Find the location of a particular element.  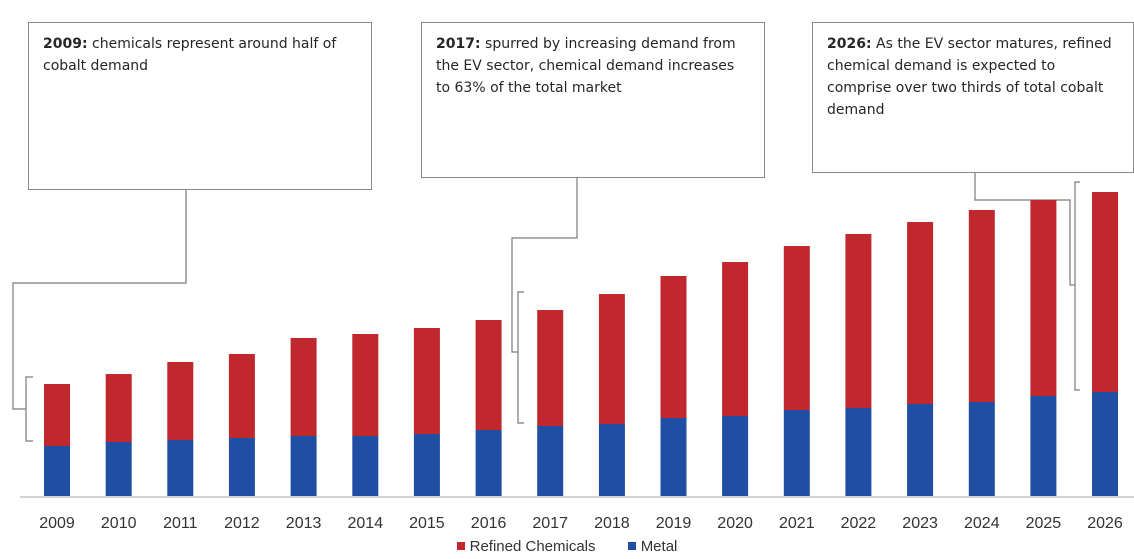

x-tick-label-2026: 2026 is located at coordinates (1105, 523).